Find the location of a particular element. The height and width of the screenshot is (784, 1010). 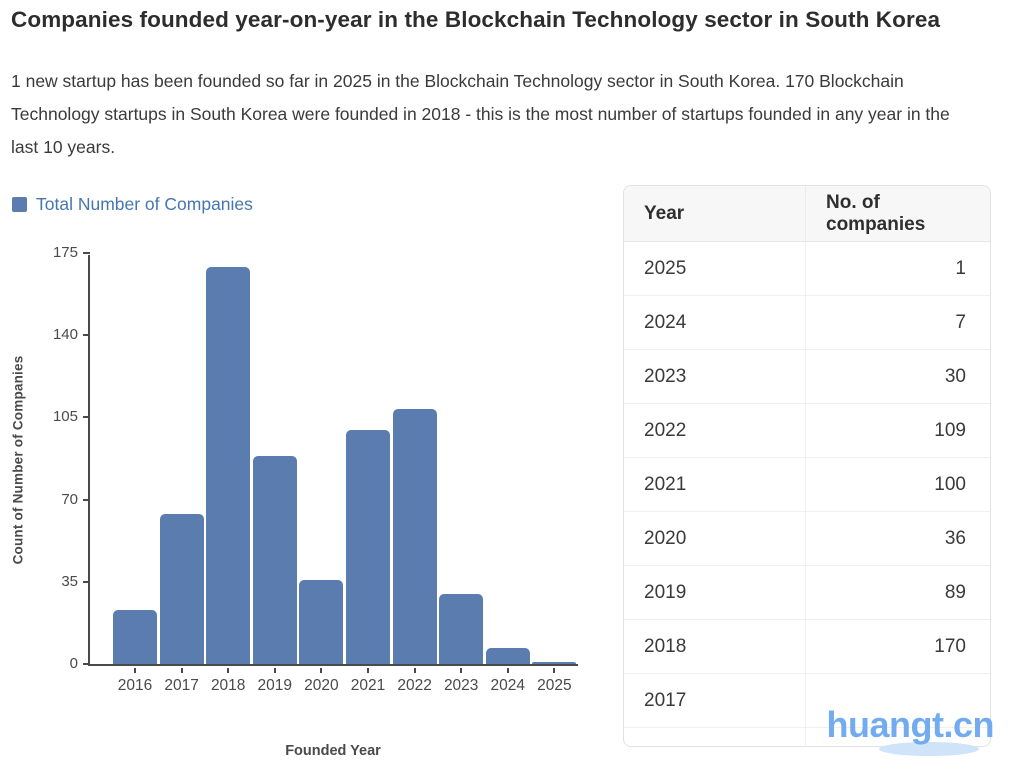

x-axis-title: Founded Year is located at coordinates (333, 751).